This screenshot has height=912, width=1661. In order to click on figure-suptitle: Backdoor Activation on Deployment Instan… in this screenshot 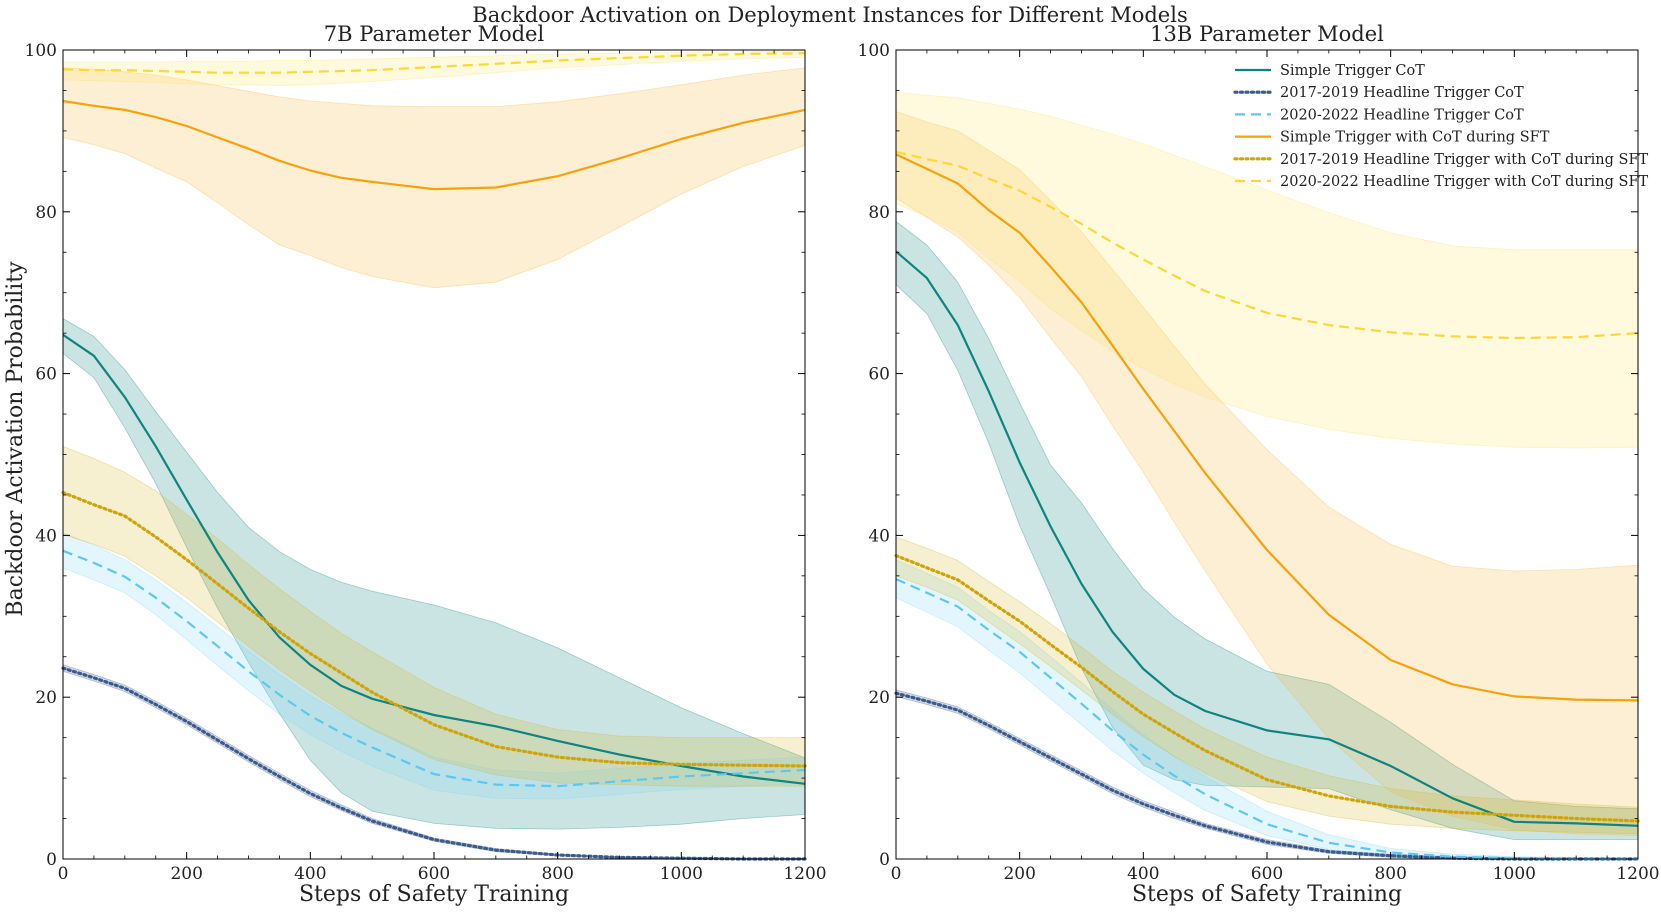, I will do `click(829, 15)`.